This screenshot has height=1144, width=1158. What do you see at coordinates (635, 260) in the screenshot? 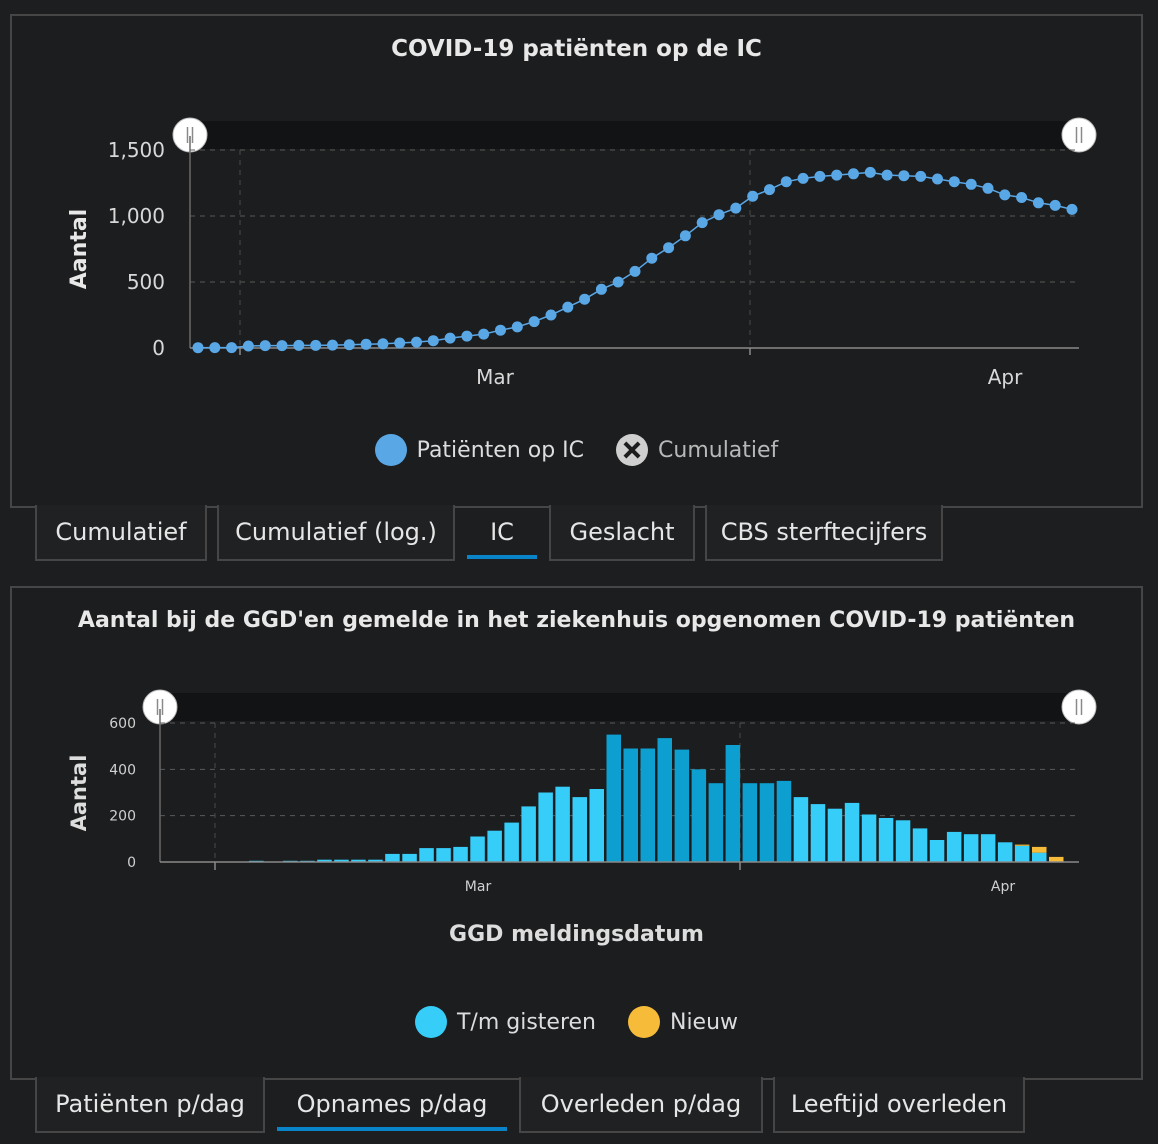
I see `series-line` at bounding box center [635, 260].